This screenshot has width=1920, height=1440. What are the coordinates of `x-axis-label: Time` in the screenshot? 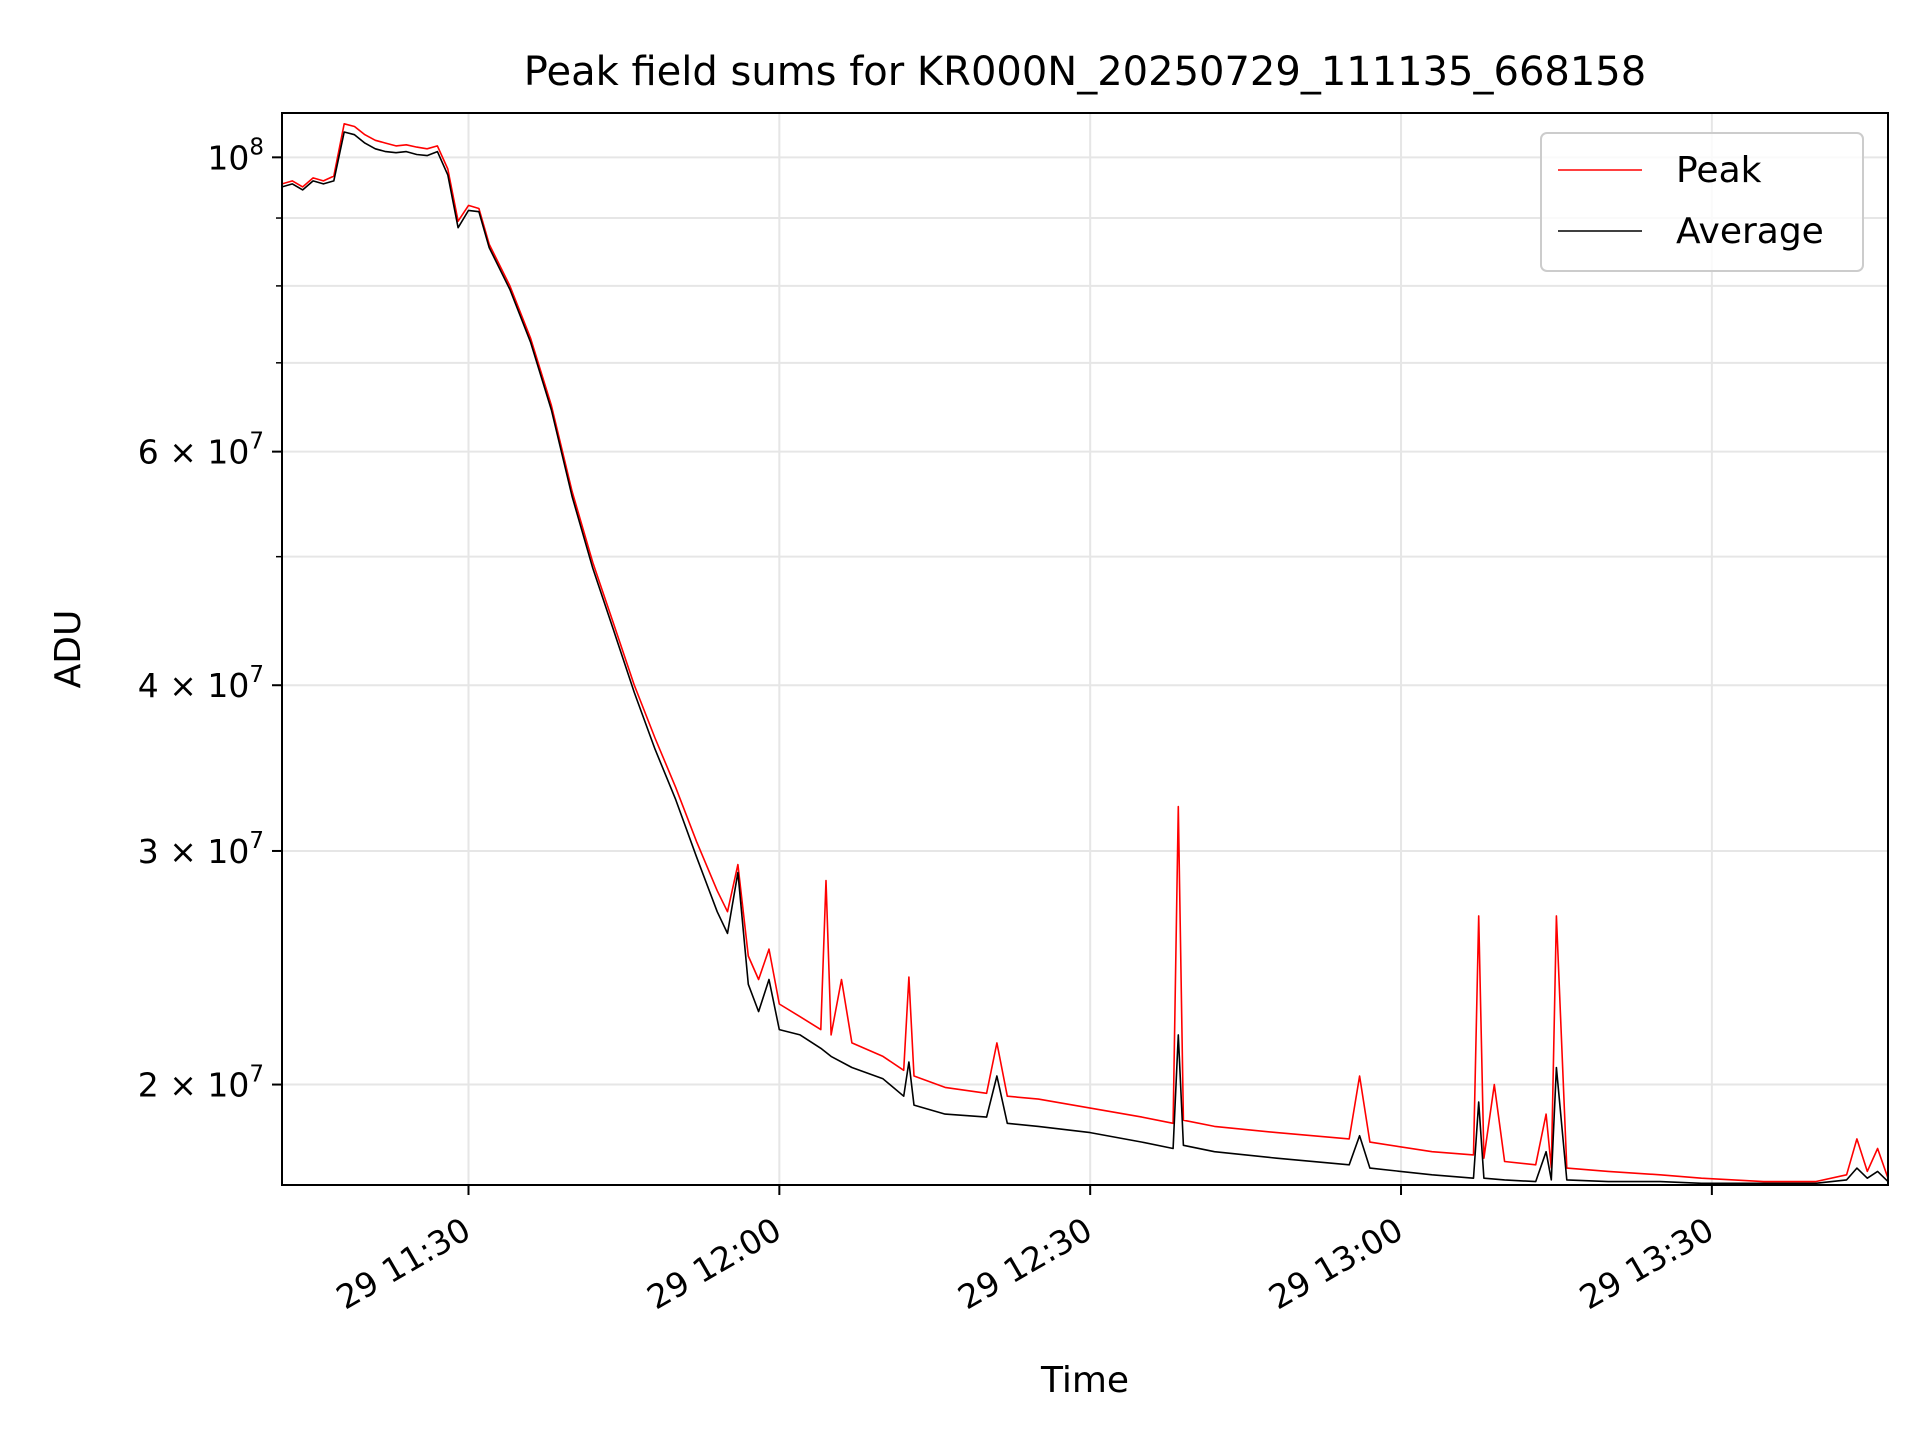 It's located at (1084, 1380).